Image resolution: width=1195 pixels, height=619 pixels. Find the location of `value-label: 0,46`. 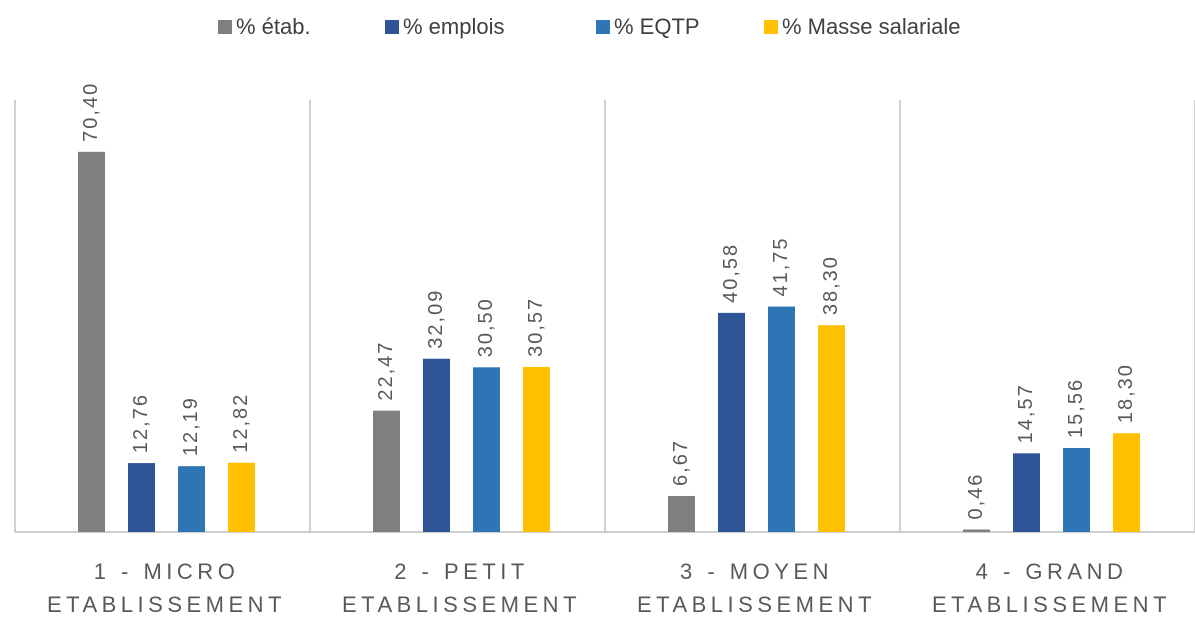

value-label: 0,46 is located at coordinates (976, 496).